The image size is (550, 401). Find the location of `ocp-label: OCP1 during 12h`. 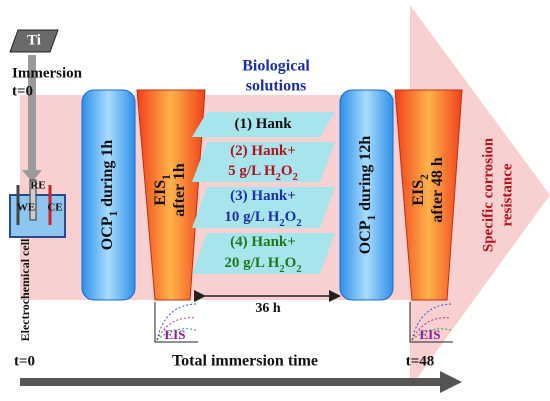

ocp-label: OCP1 during 12h is located at coordinates (367, 195).